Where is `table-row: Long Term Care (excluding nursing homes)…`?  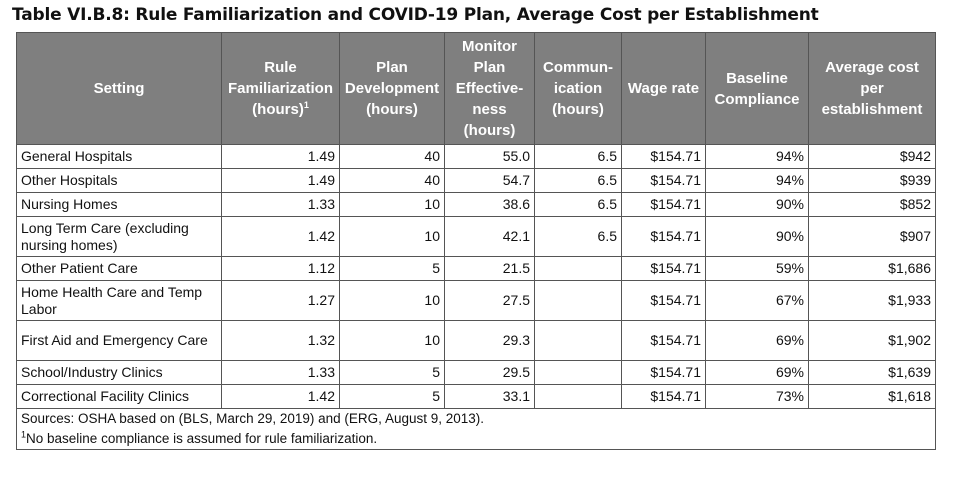
table-row: Long Term Care (excluding nursing homes)… is located at coordinates (476, 236).